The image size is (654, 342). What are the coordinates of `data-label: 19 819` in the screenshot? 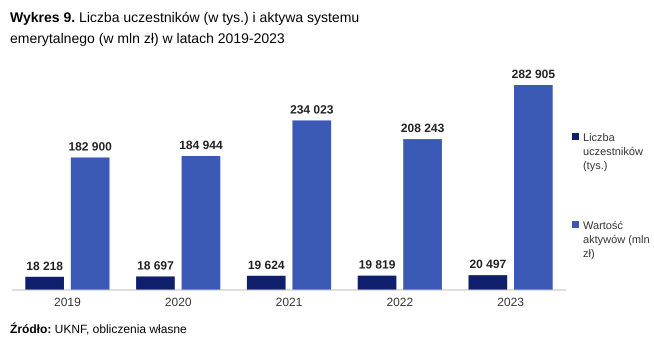 It's located at (377, 265).